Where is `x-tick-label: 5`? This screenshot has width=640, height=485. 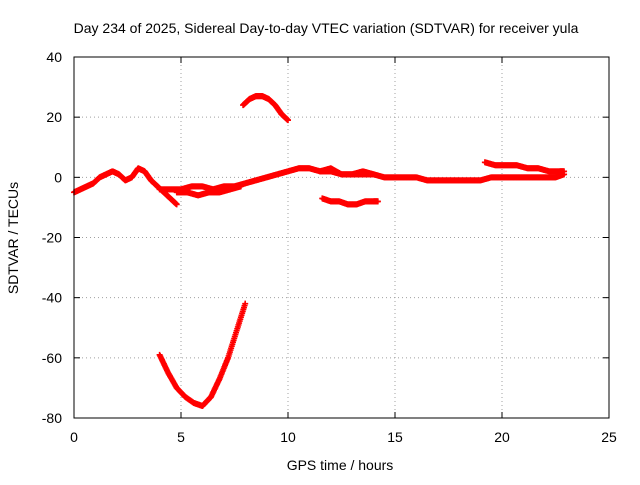
x-tick-label: 5 is located at coordinates (181, 437).